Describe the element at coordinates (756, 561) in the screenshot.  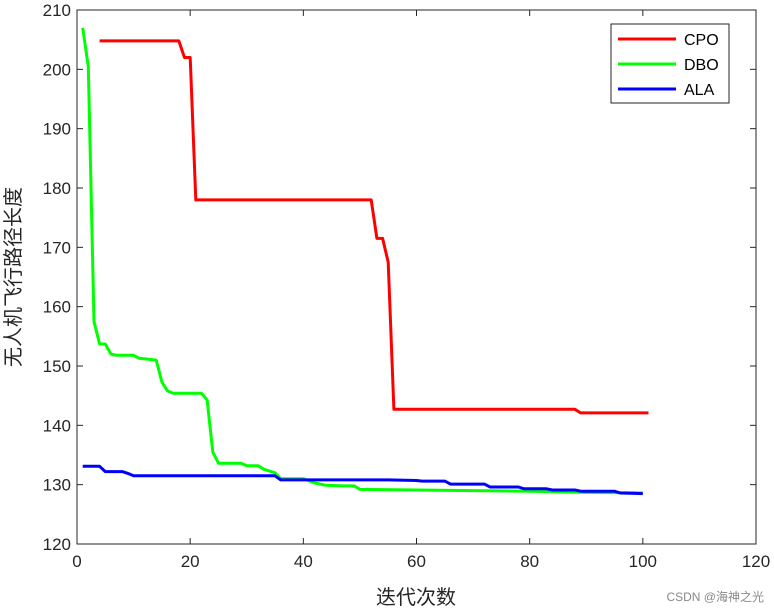
I see `x-tick-label: 120` at that location.